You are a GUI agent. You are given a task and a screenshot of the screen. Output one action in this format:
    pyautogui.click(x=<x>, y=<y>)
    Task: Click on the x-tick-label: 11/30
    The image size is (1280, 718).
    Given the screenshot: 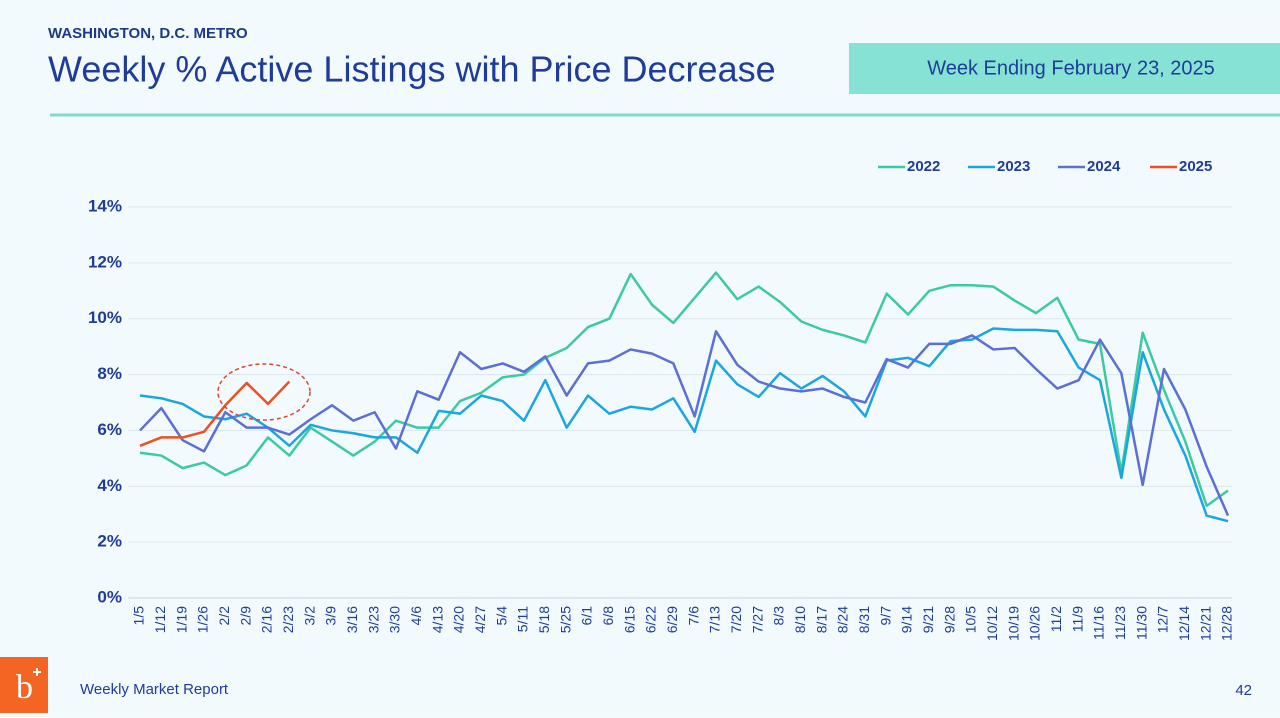 What is the action you would take?
    pyautogui.click(x=1141, y=623)
    